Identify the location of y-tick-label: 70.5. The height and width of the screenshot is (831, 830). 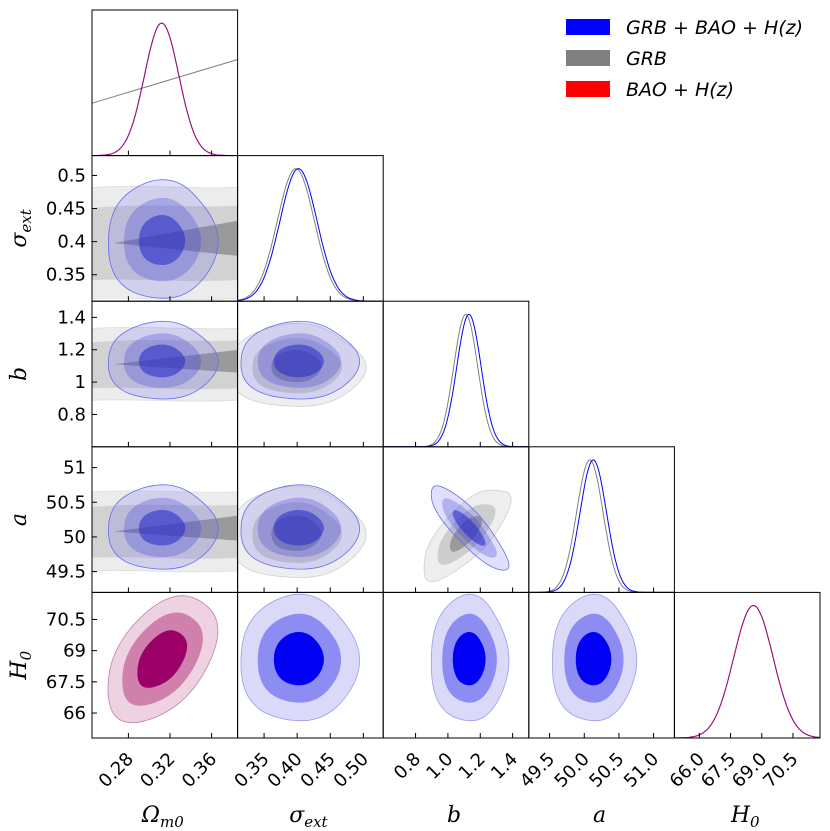
(66, 619).